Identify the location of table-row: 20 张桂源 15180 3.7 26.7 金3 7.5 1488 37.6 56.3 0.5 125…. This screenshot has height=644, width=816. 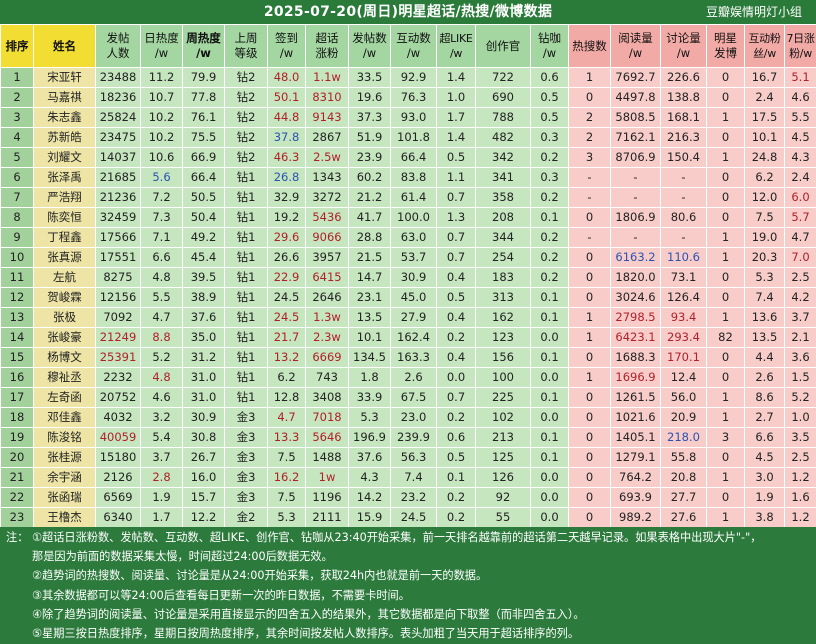
(408, 457).